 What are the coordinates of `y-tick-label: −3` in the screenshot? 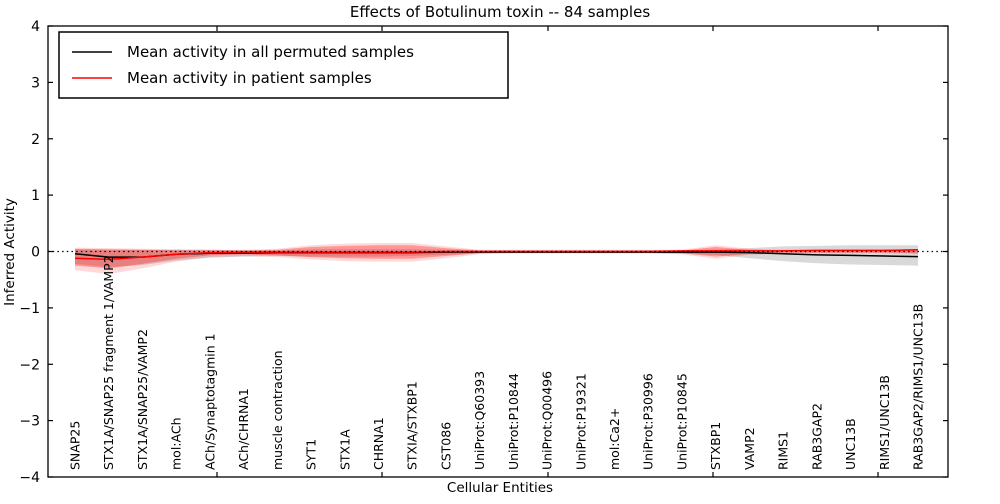 It's located at (29, 422).